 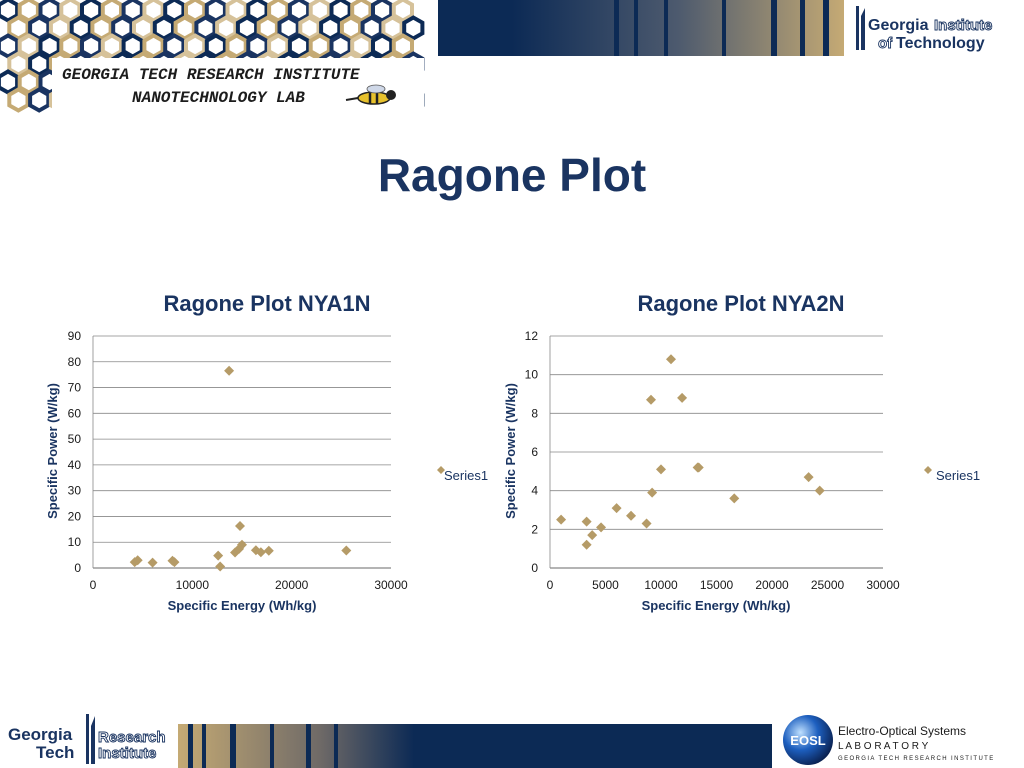 What do you see at coordinates (391, 585) in the screenshot?
I see `x-tick-label: 30000` at bounding box center [391, 585].